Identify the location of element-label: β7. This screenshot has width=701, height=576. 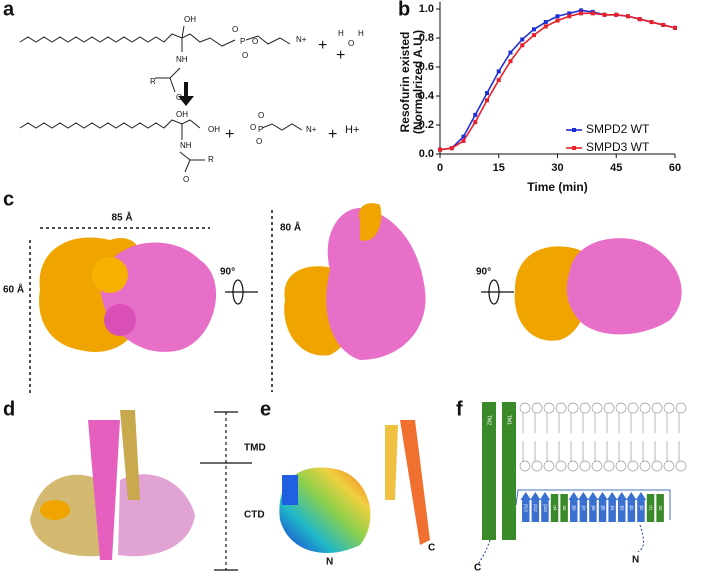
(583, 508).